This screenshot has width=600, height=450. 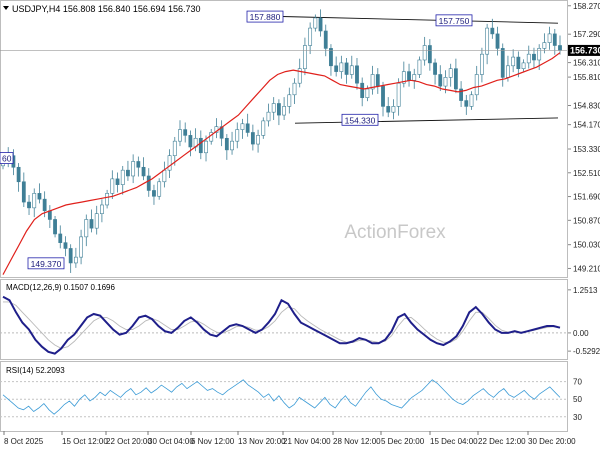 What do you see at coordinates (307, 441) in the screenshot?
I see `x-tick-label: 21 Nov 04:00` at bounding box center [307, 441].